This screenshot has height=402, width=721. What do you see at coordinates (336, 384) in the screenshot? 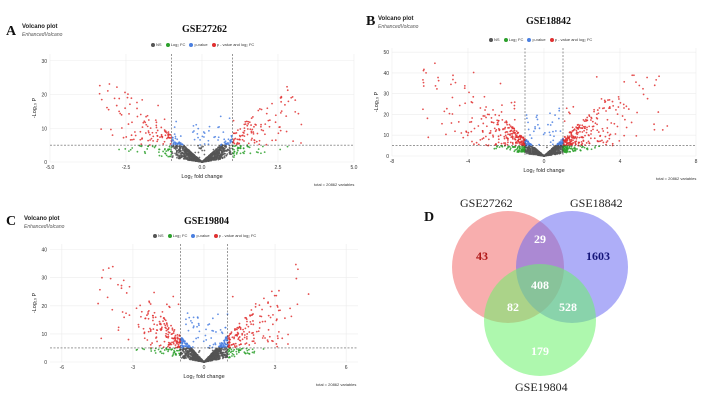
I see `volcano-footnote: total = 20862 variables` at bounding box center [336, 384].